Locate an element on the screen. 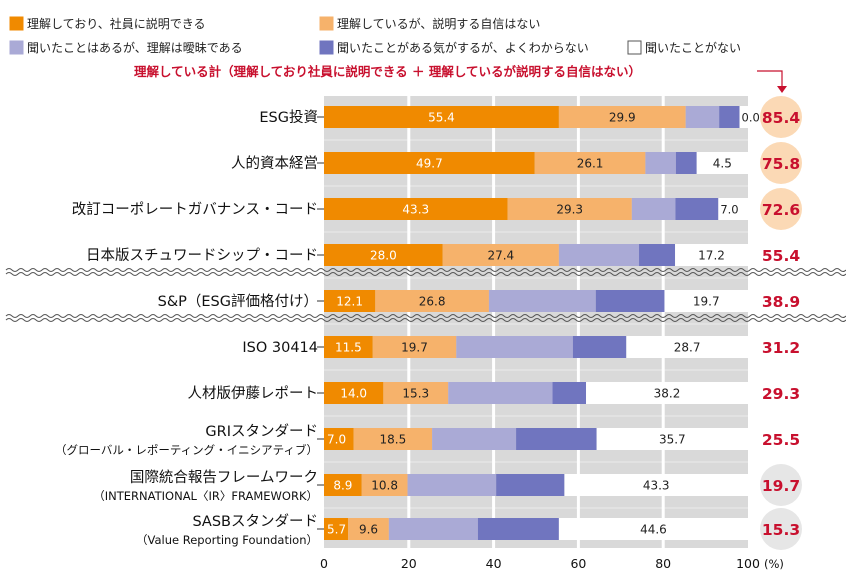 This screenshot has height=580, width=846. category-label: 人材版伊藤レポート is located at coordinates (253, 393).